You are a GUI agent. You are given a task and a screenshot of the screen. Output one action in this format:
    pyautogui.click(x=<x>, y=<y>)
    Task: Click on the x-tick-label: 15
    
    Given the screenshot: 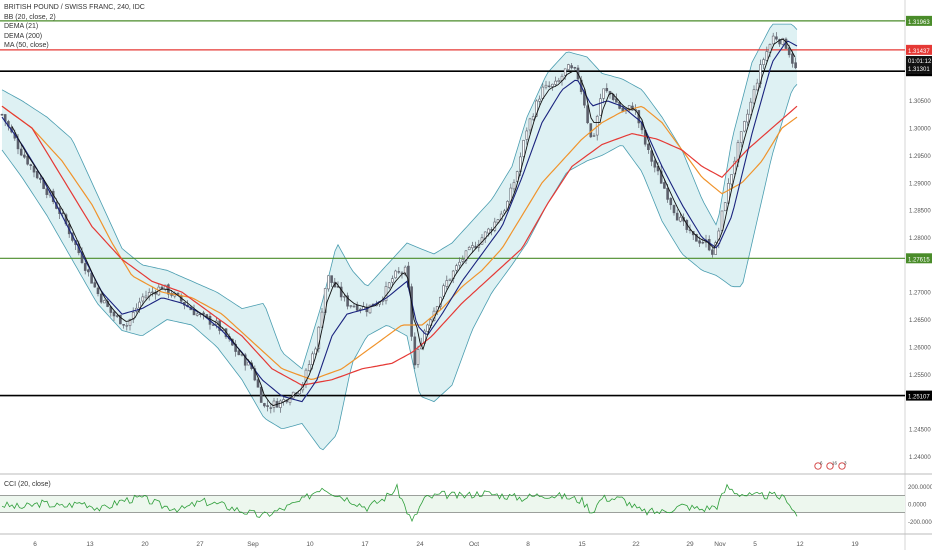 What is the action you would take?
    pyautogui.click(x=582, y=544)
    